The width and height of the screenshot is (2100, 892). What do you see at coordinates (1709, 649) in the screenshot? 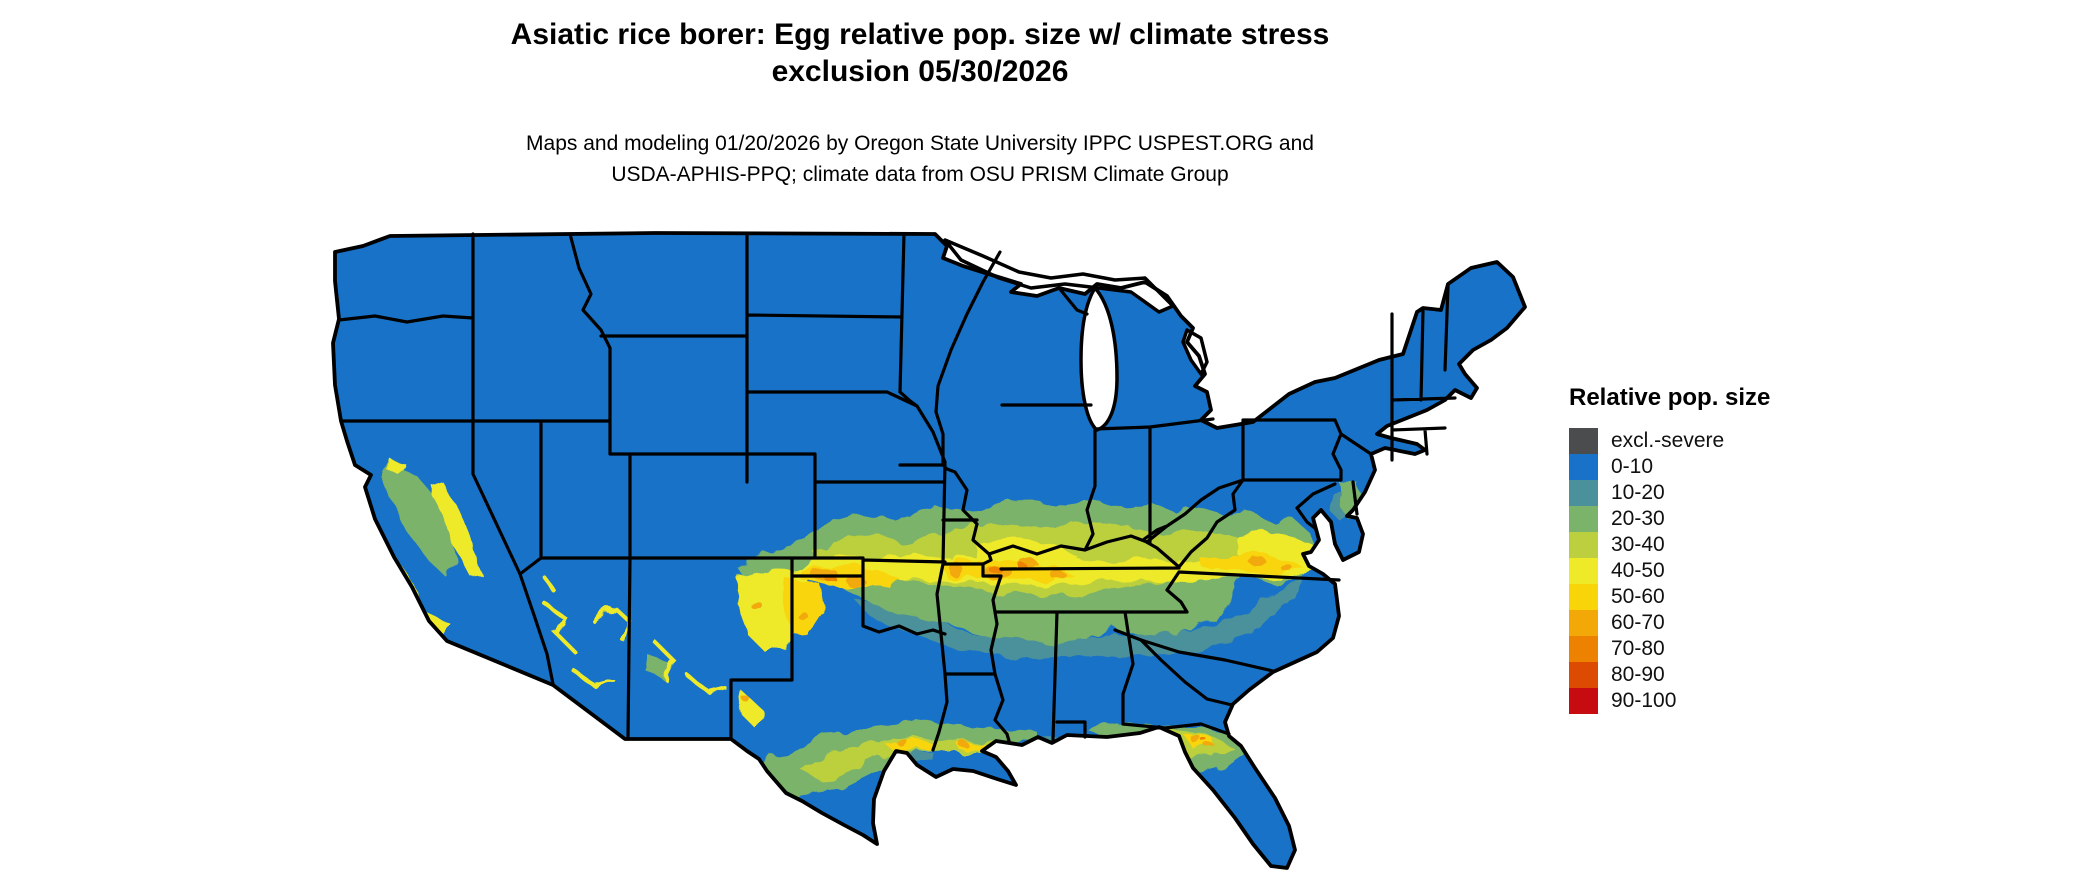
I see `legend-item: 70-80` at bounding box center [1709, 649].